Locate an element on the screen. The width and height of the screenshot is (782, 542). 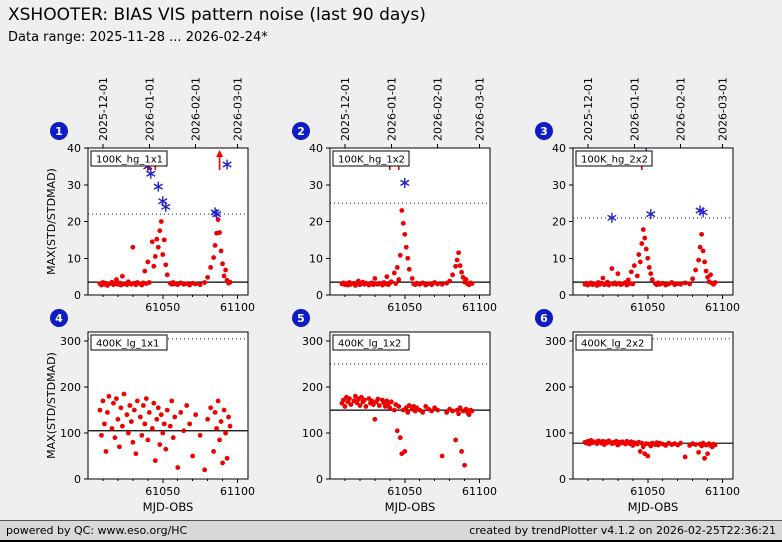
plot-badge-1: 1 is located at coordinates (59, 131).